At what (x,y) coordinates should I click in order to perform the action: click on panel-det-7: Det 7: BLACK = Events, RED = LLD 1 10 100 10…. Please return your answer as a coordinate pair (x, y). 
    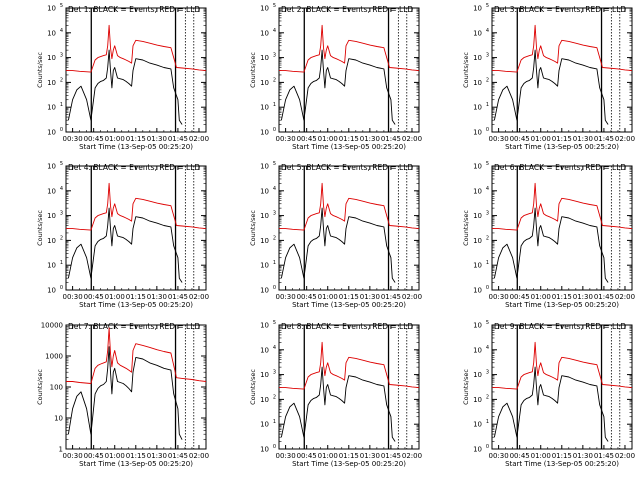
    Looking at the image, I should click on (122, 395).